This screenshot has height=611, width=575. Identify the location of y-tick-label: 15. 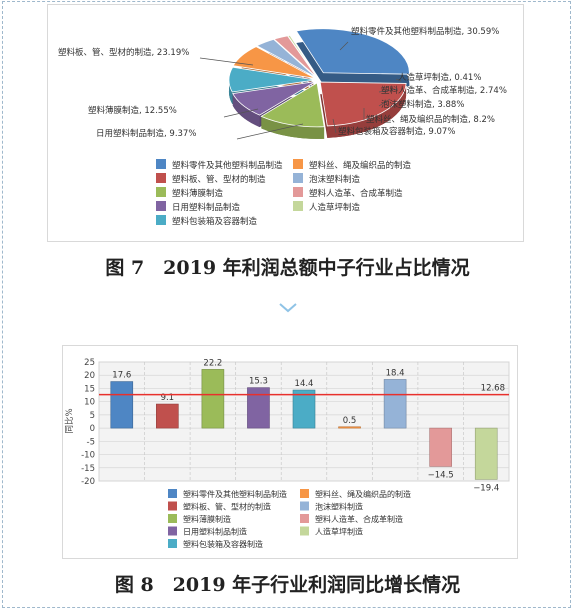
(89, 389).